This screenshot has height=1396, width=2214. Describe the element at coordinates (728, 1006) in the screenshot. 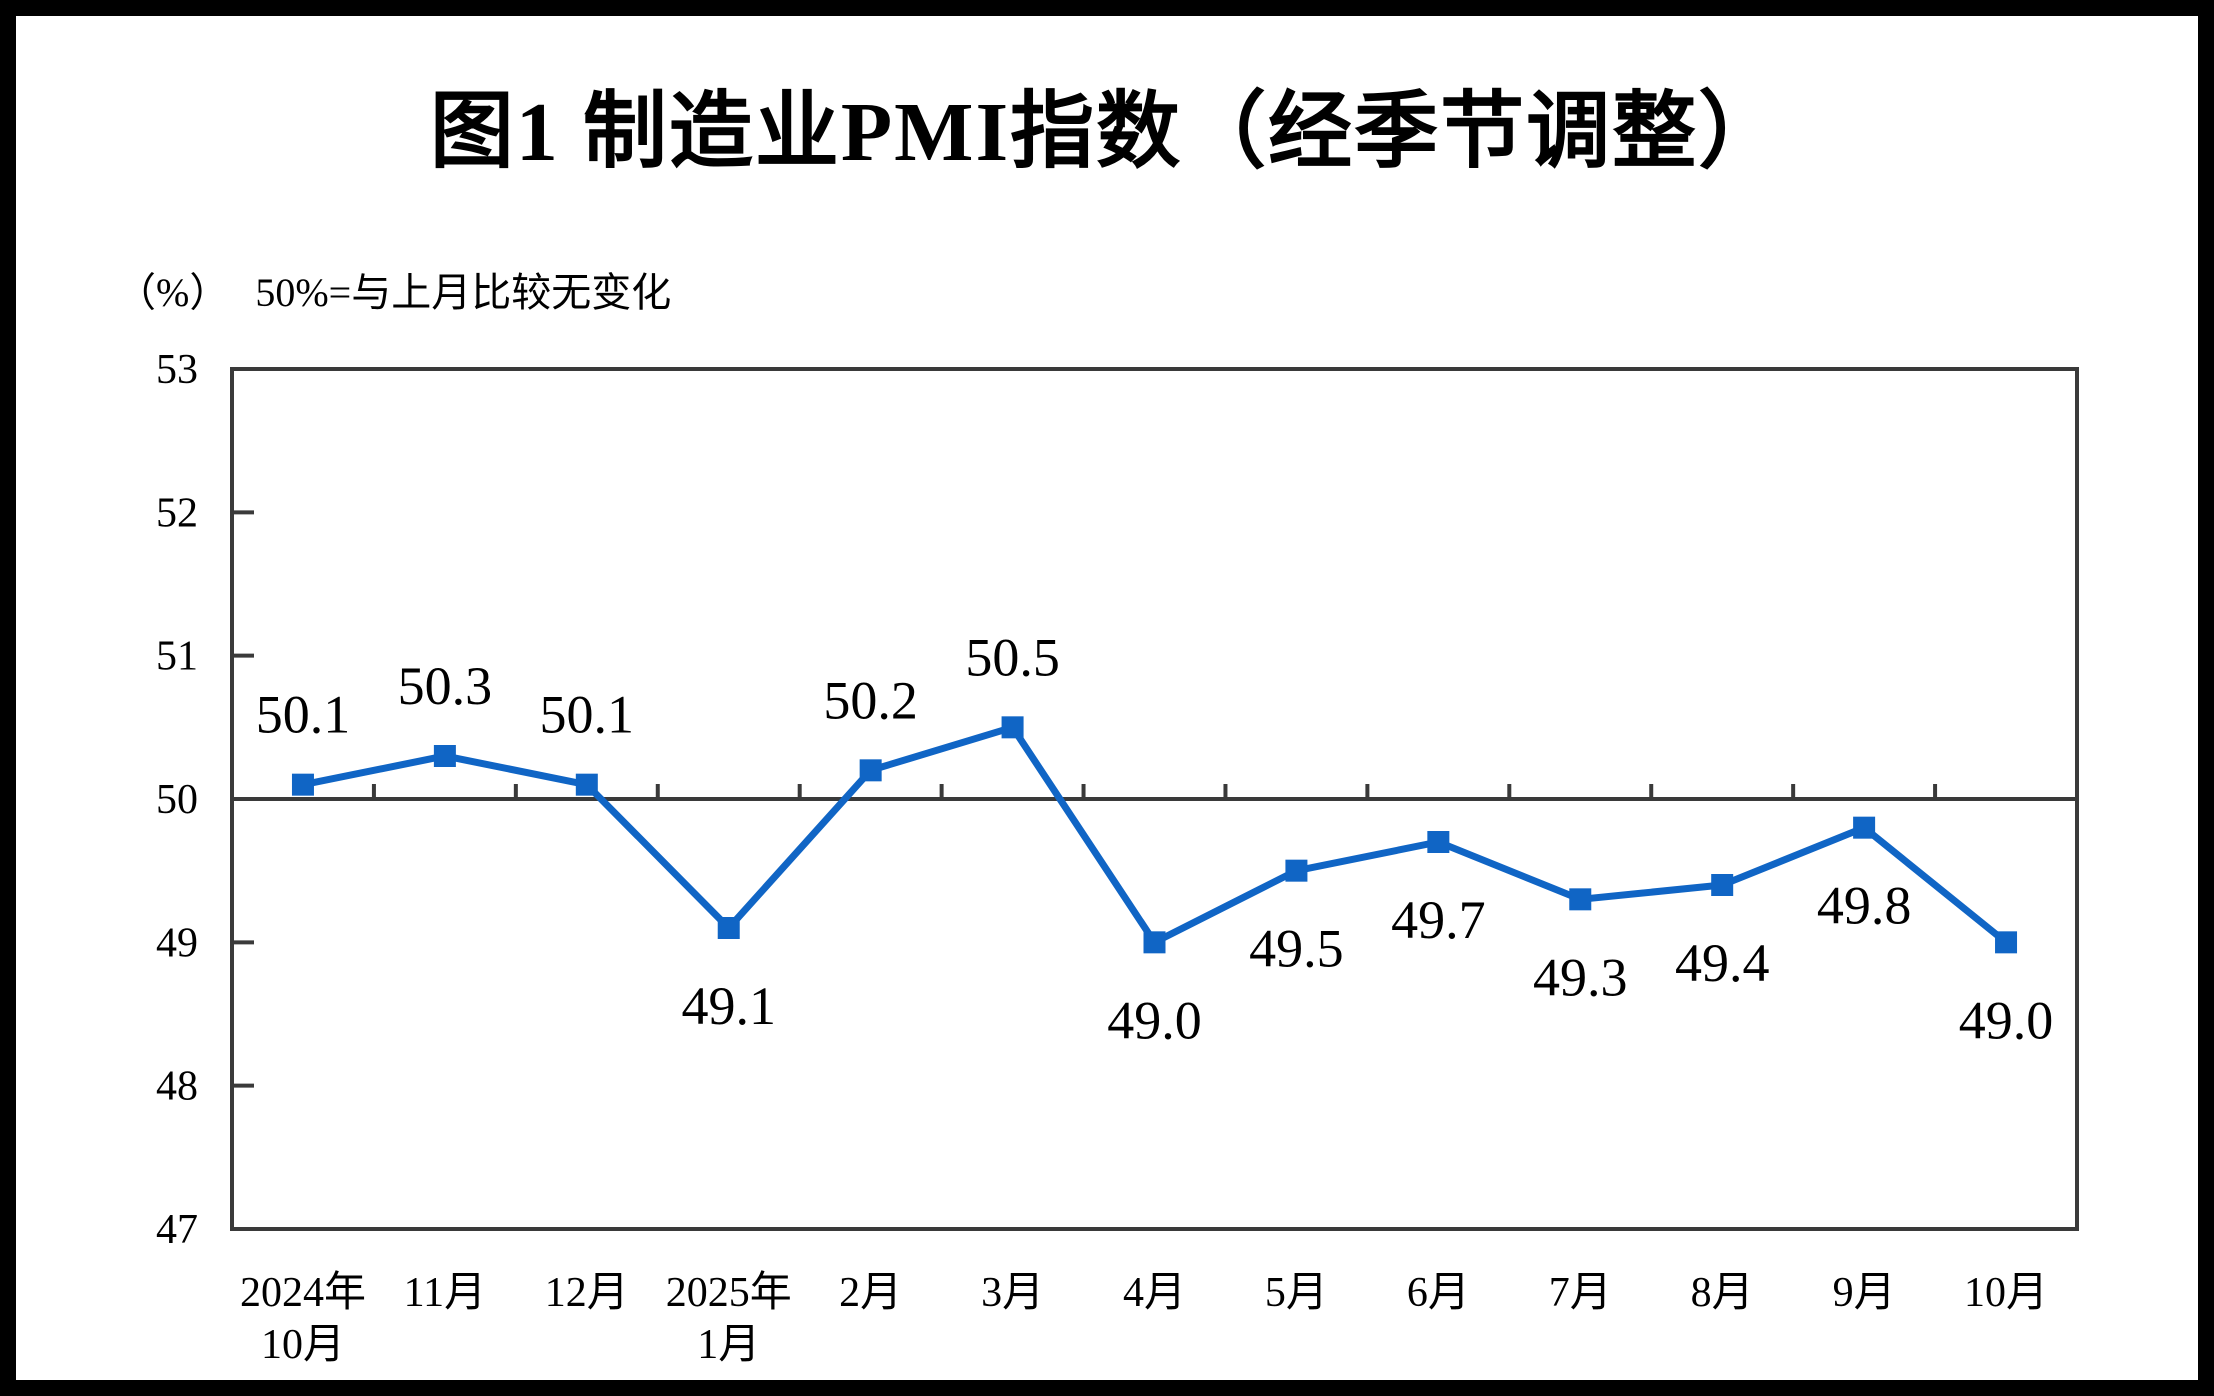

I see `data-label: 49.1` at that location.